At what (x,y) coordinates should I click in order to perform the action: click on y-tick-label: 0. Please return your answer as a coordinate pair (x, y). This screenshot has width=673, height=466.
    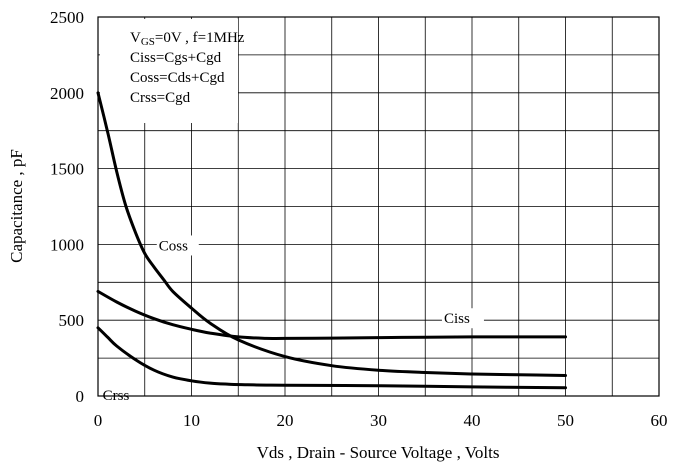
    Looking at the image, I should click on (80, 396).